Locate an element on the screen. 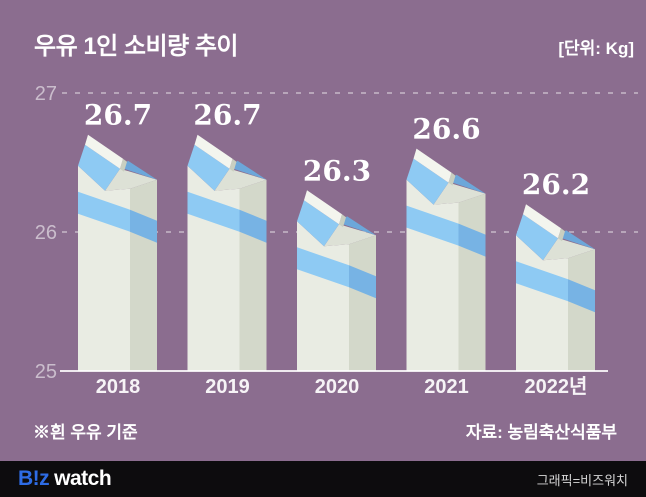 The height and width of the screenshot is (497, 646). milk-carton-bar-2020 is located at coordinates (336, 280).